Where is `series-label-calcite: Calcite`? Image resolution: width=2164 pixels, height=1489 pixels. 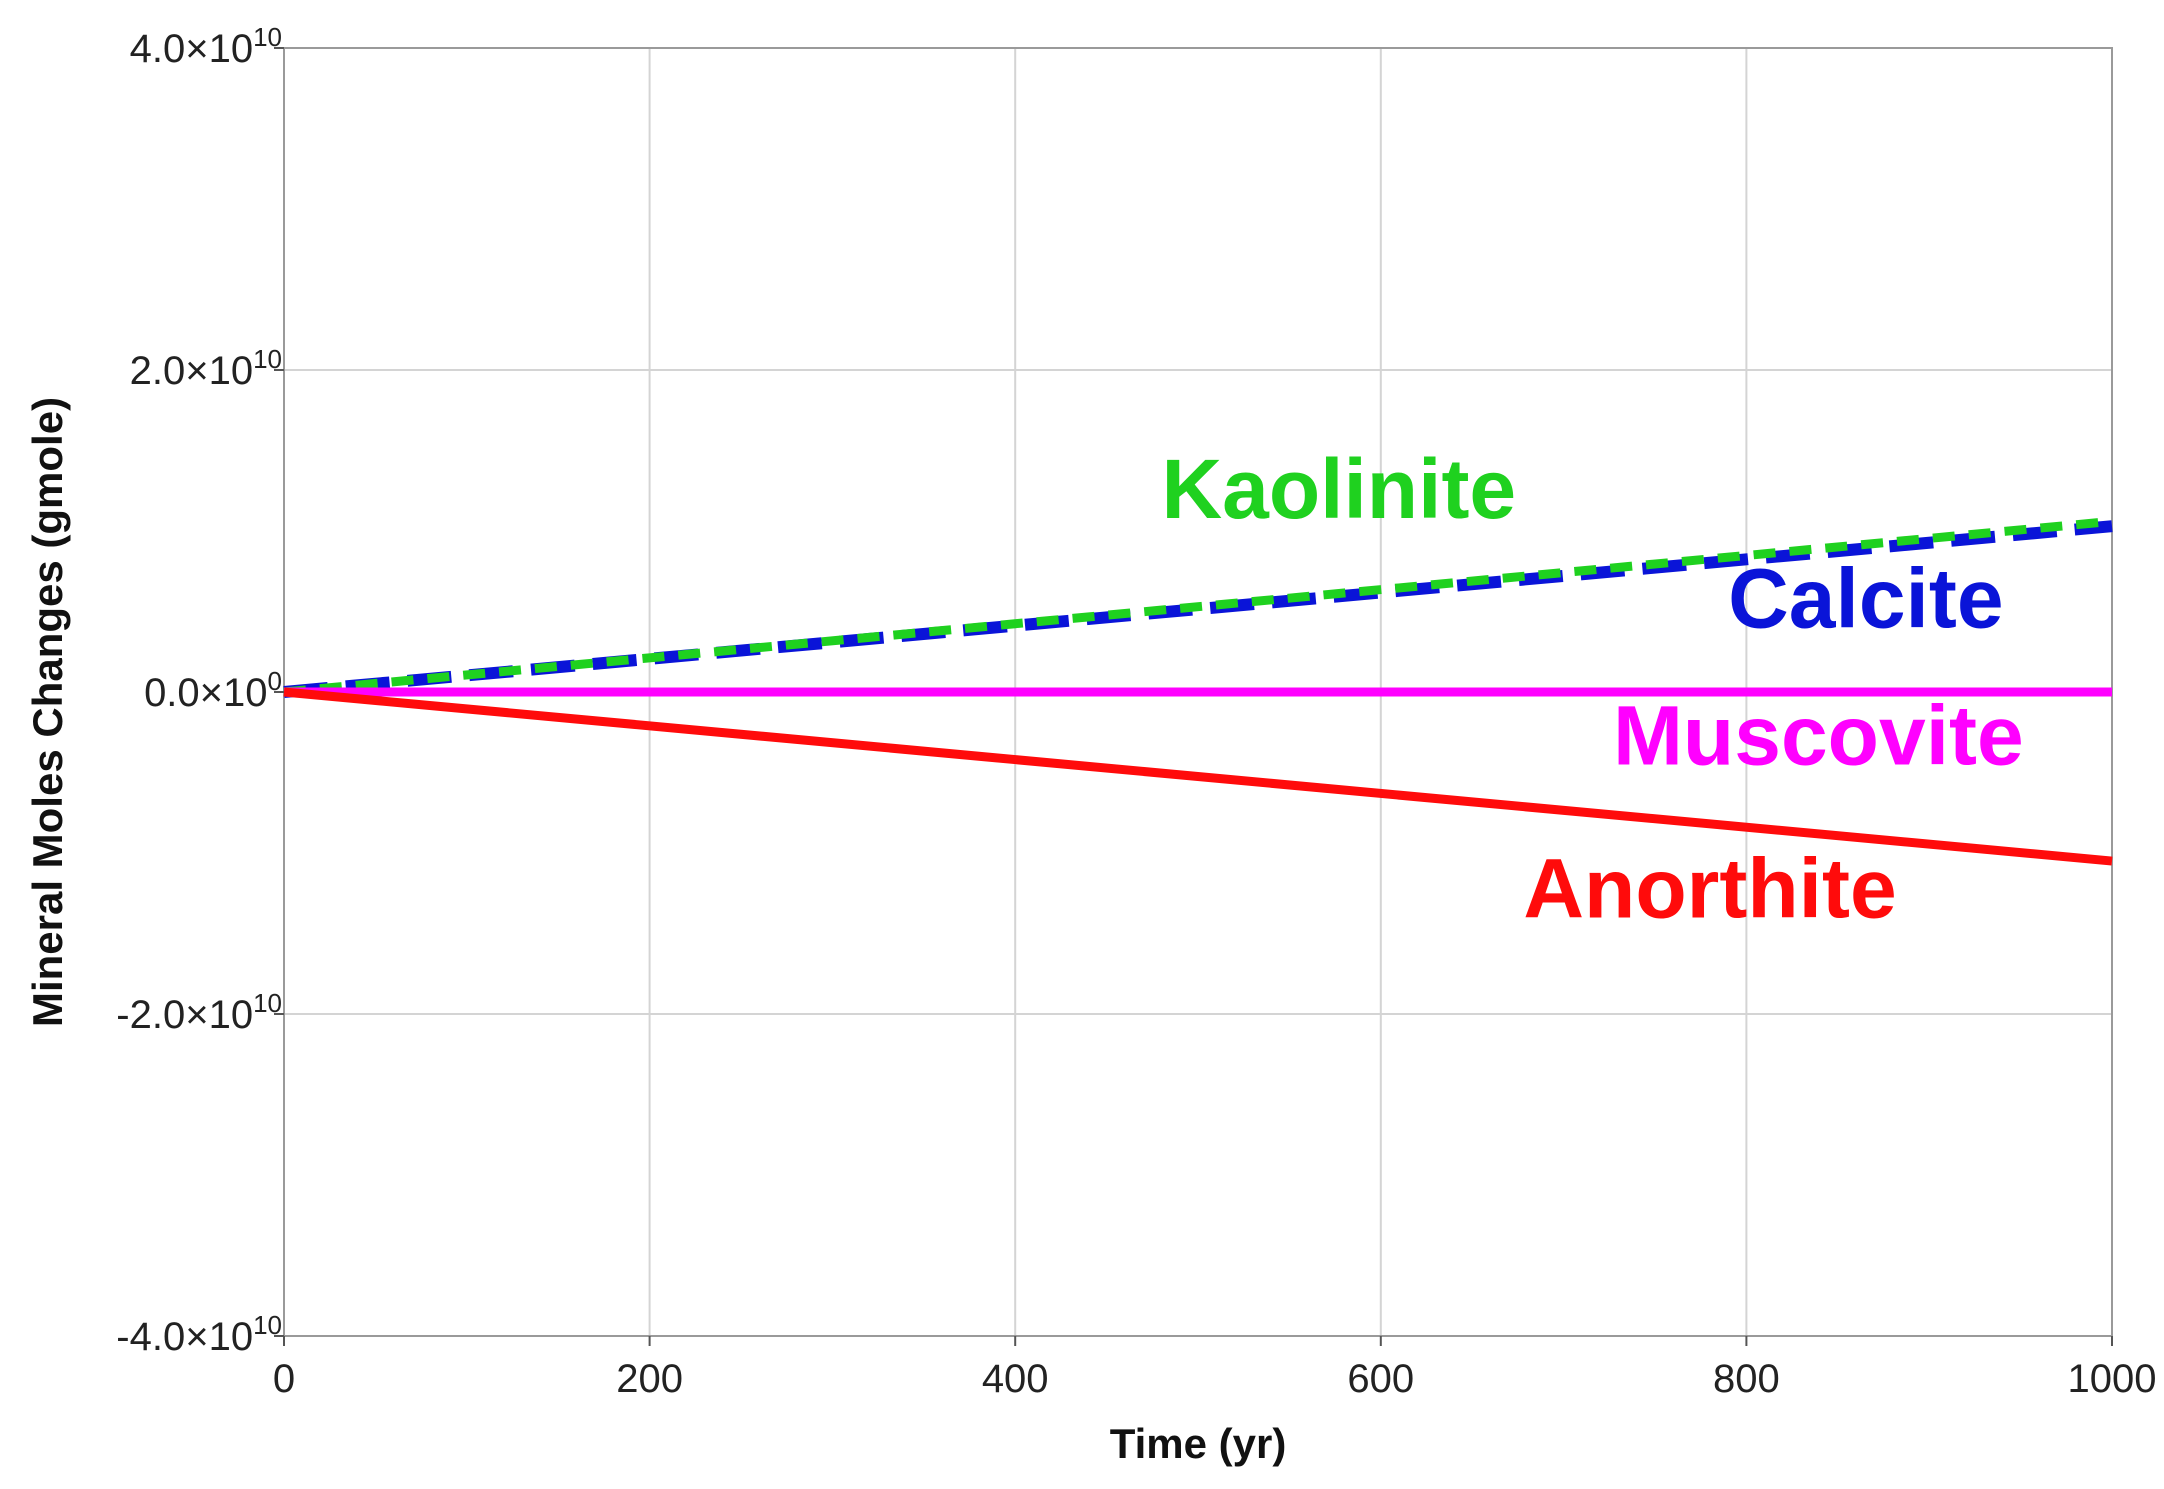
series-label-calcite: Calcite is located at coordinates (1865, 599).